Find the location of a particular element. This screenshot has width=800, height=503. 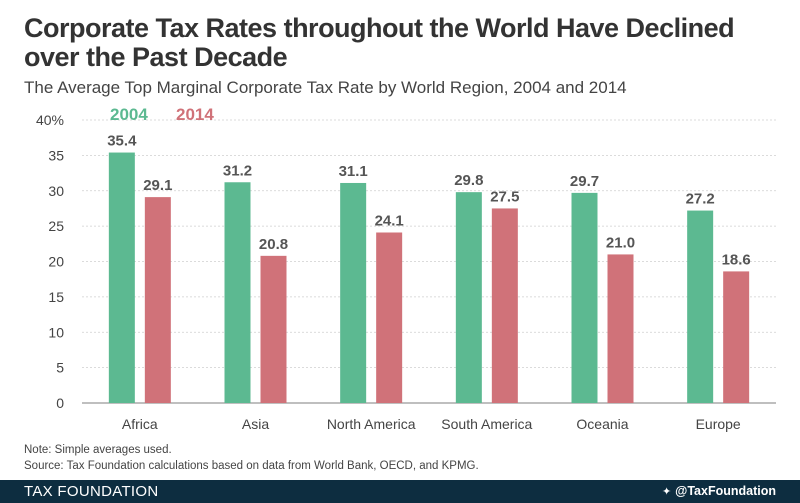

data-label: 20.8 is located at coordinates (273, 244).